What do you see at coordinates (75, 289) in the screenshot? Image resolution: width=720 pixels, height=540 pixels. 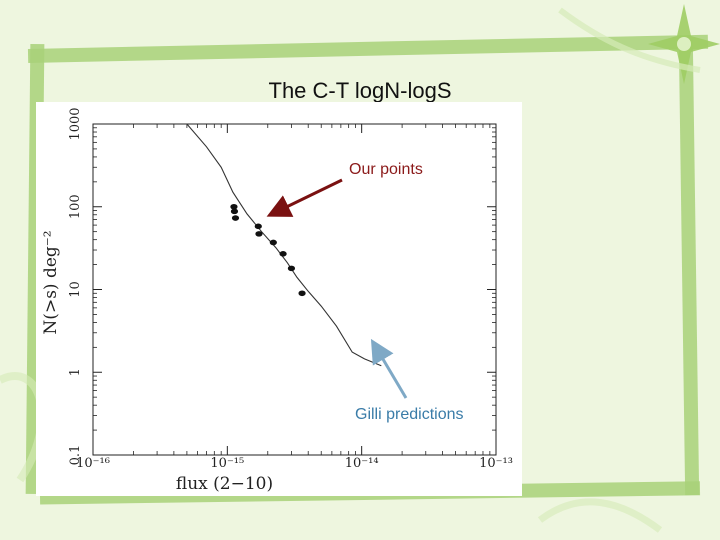 I see `y-tick-label: 10` at bounding box center [75, 289].